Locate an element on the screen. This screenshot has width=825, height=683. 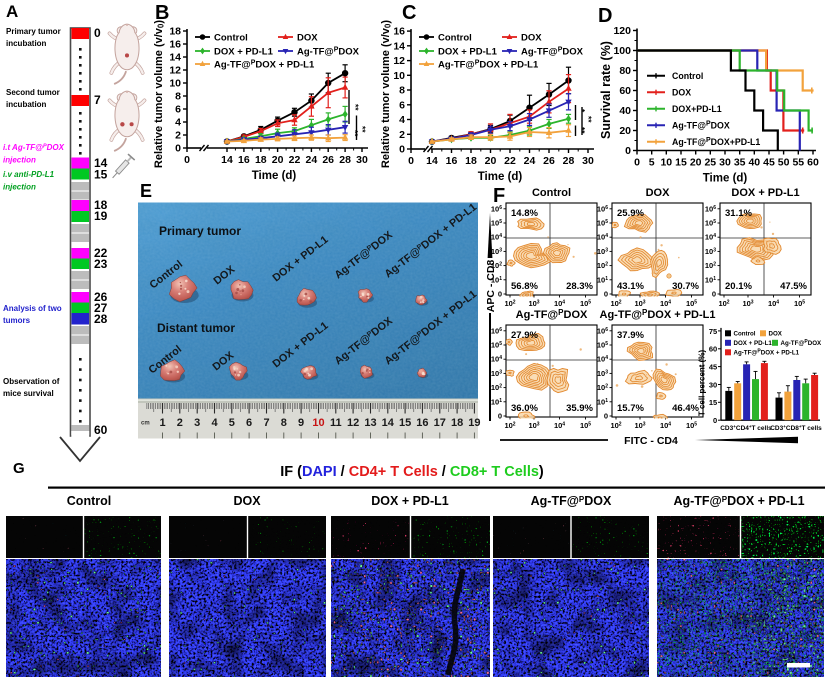
svg-text: 31.1% is located at coordinates (738, 213).